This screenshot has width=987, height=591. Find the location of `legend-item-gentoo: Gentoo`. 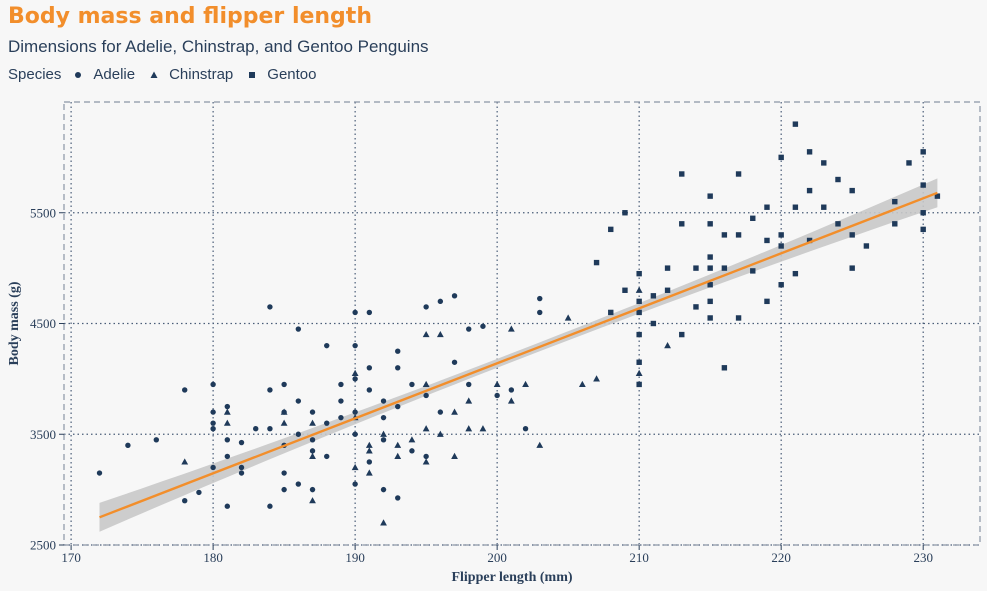

legend-item-gentoo: Gentoo is located at coordinates (282, 74).